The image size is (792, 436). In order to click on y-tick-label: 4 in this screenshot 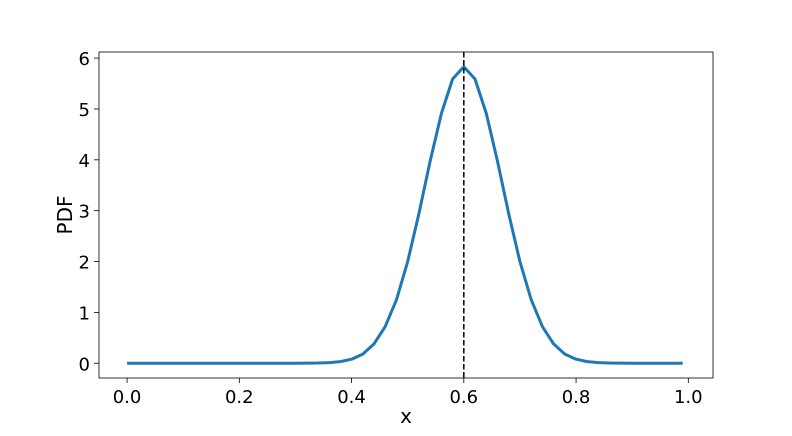, I will do `click(84, 161)`.